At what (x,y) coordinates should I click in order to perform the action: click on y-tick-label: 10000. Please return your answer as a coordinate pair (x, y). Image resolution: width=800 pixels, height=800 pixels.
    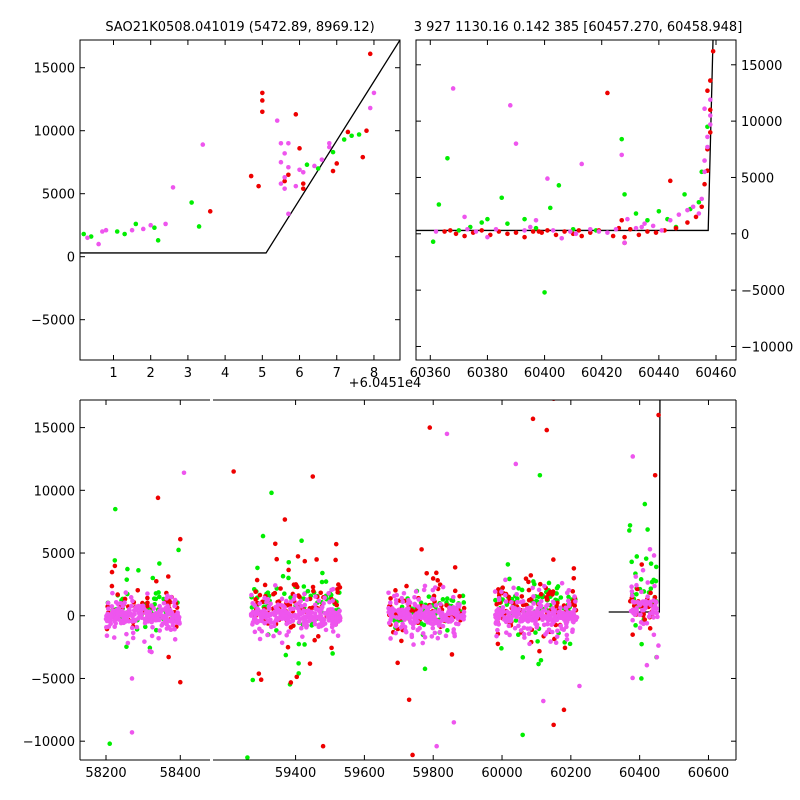
    Looking at the image, I should click on (54, 491).